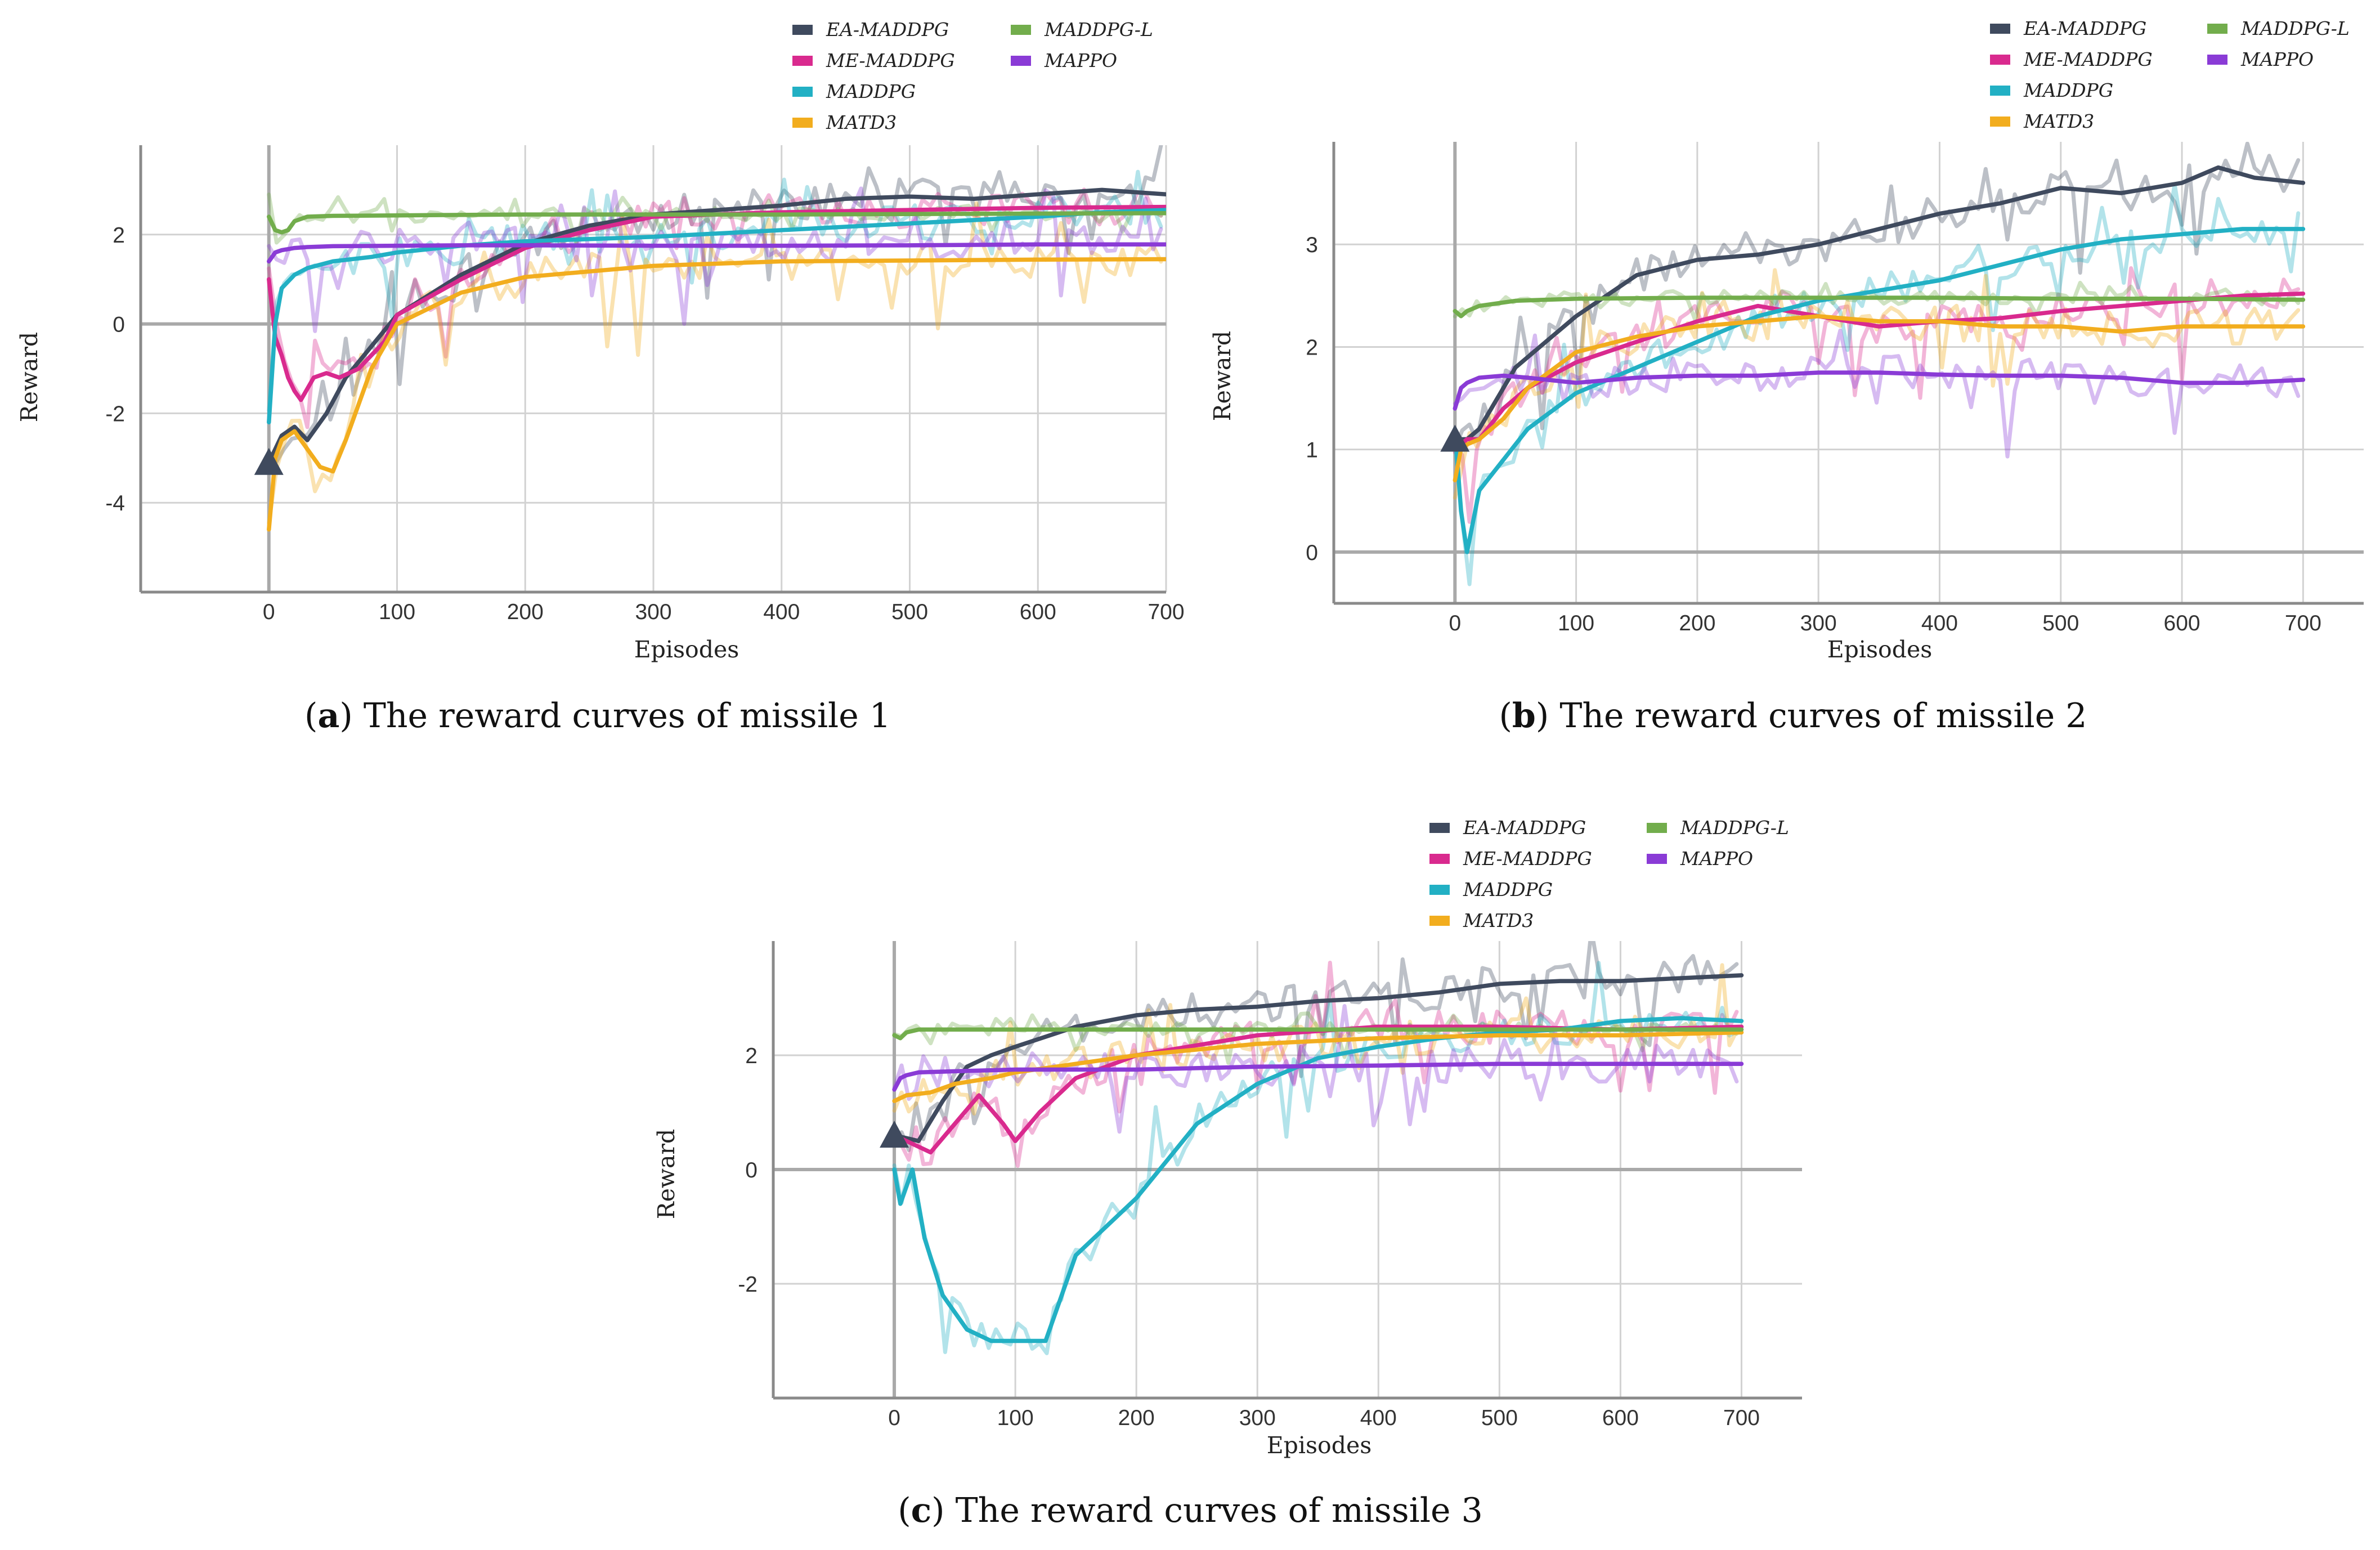 This screenshot has height=1550, width=2380. I want to click on raw-curves-b, so click(1877, 364).